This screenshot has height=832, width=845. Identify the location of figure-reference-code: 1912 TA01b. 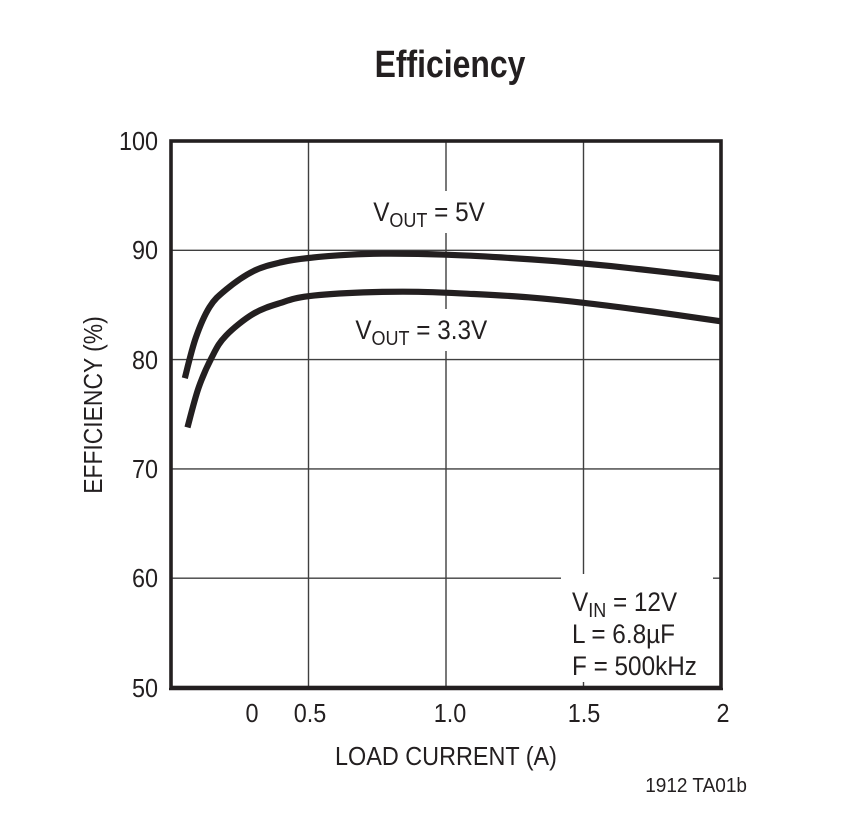
(696, 786).